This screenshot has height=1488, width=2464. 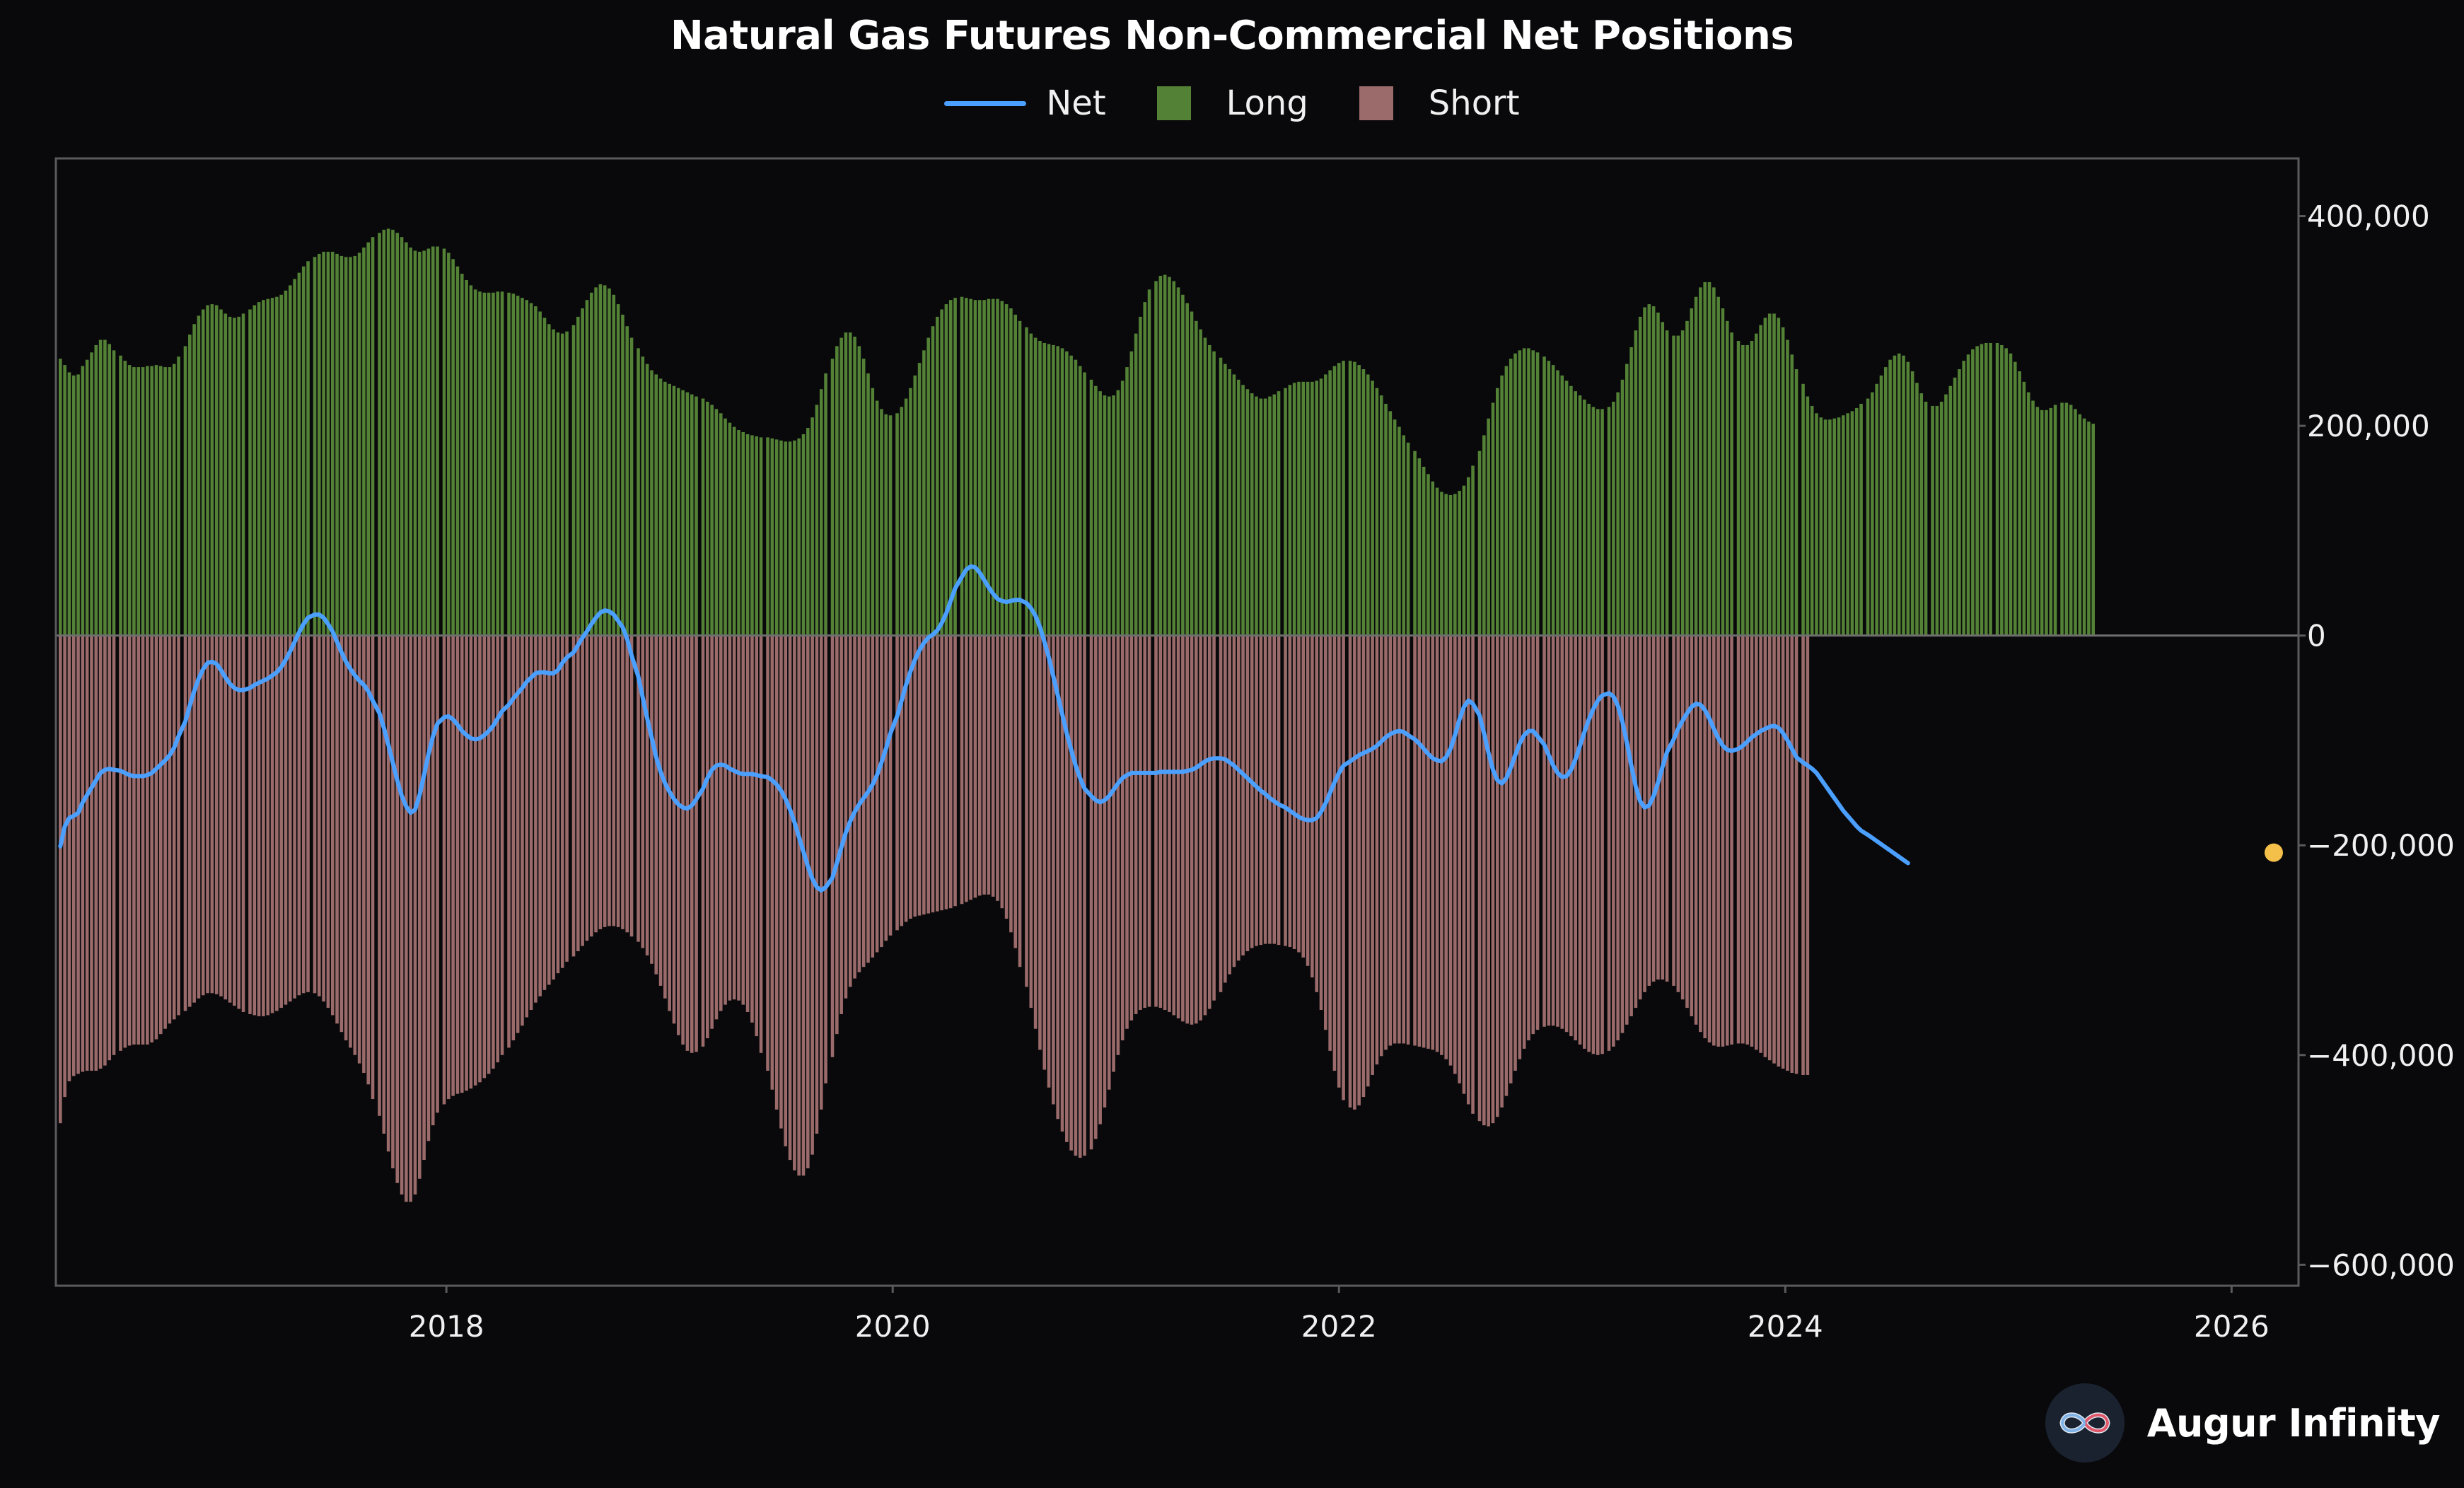 What do you see at coordinates (2273, 853) in the screenshot?
I see `net-last-point-marker` at bounding box center [2273, 853].